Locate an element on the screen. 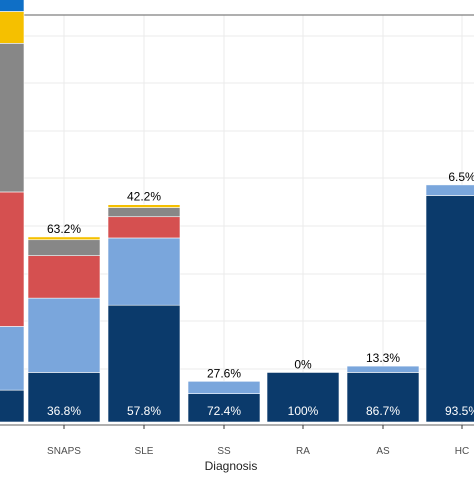 The image size is (474, 479). bar-bottom-label: 86.7% is located at coordinates (383, 411).